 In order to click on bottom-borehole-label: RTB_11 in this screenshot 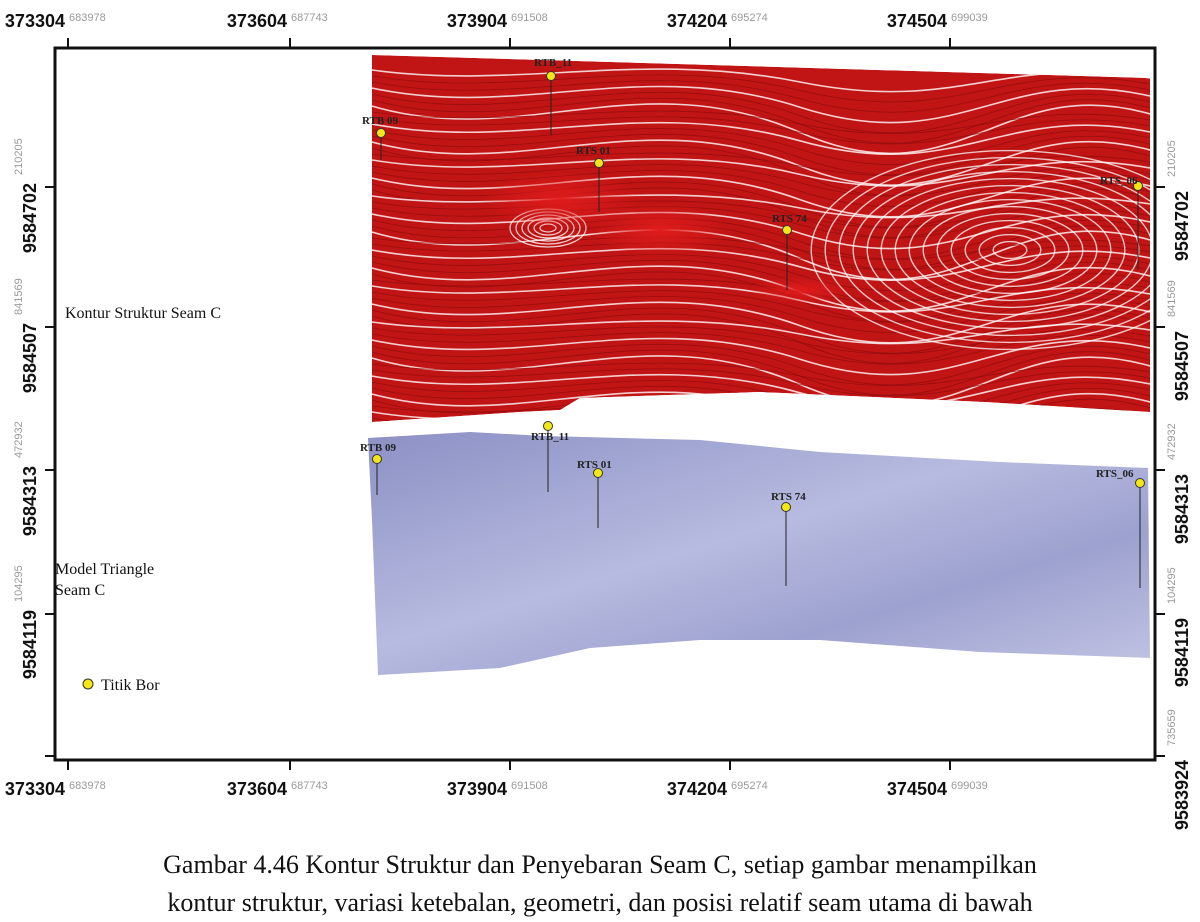, I will do `click(550, 437)`.